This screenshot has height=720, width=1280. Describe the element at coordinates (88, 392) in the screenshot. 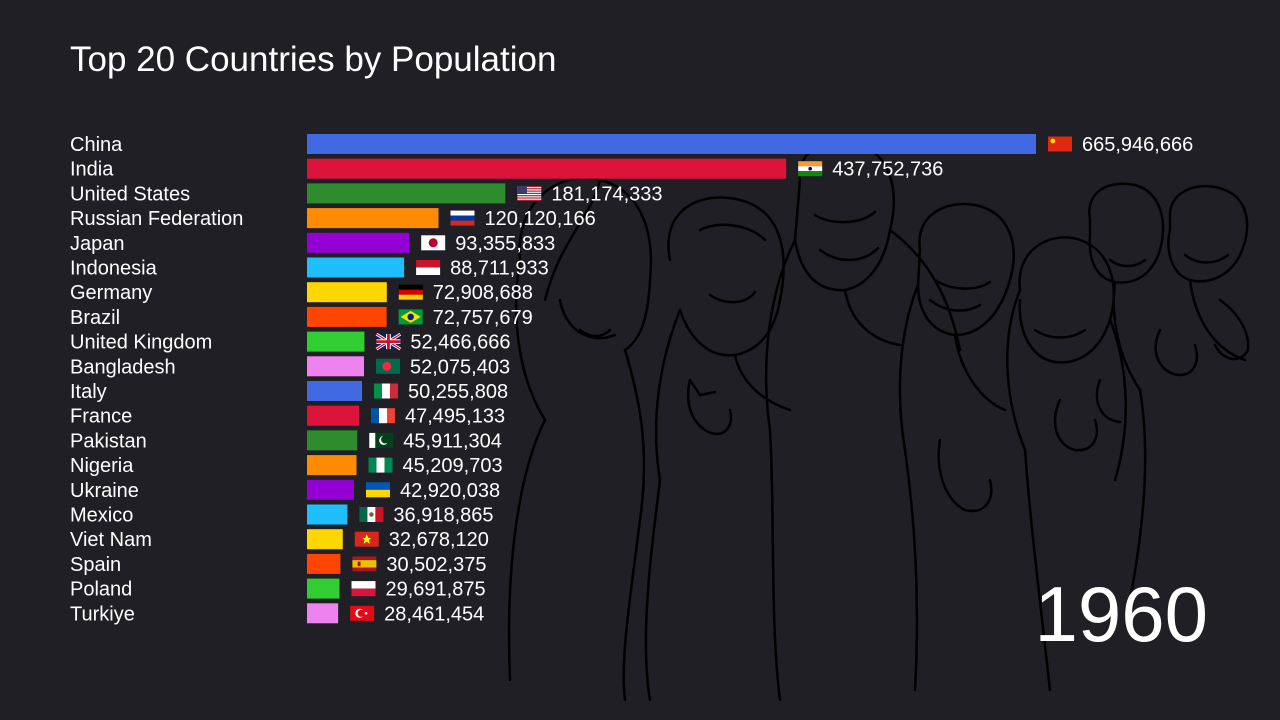

I see `category-label: Italy` at that location.